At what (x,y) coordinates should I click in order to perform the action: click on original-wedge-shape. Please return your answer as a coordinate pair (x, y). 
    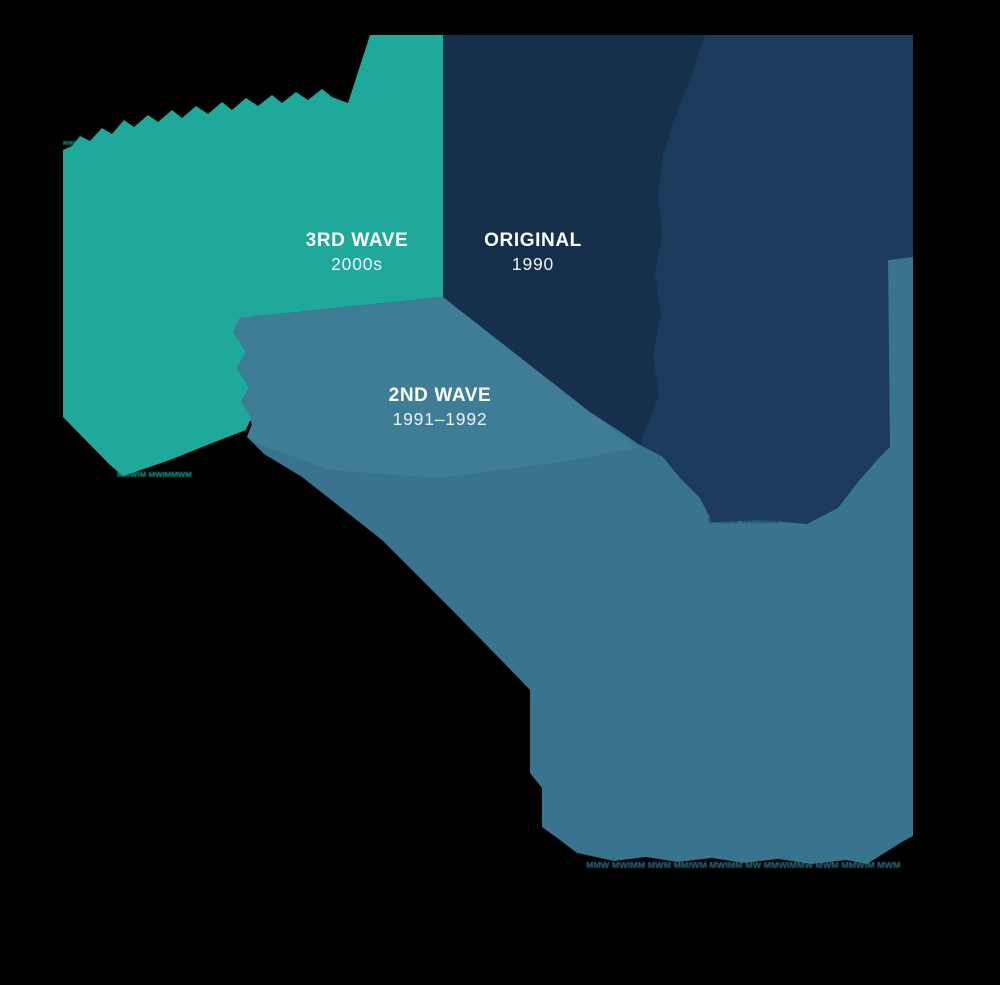
    Looking at the image, I should click on (574, 240).